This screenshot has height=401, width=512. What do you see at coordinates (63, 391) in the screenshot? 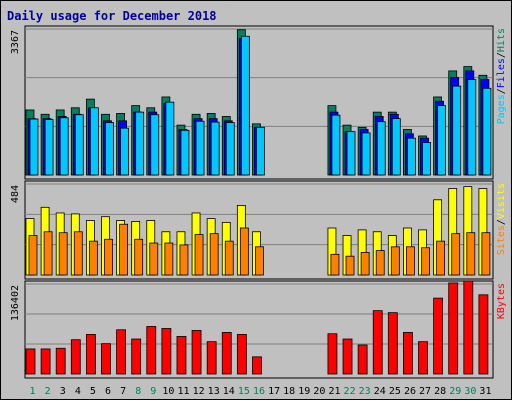
I see `x-tick-label: 3` at bounding box center [63, 391].